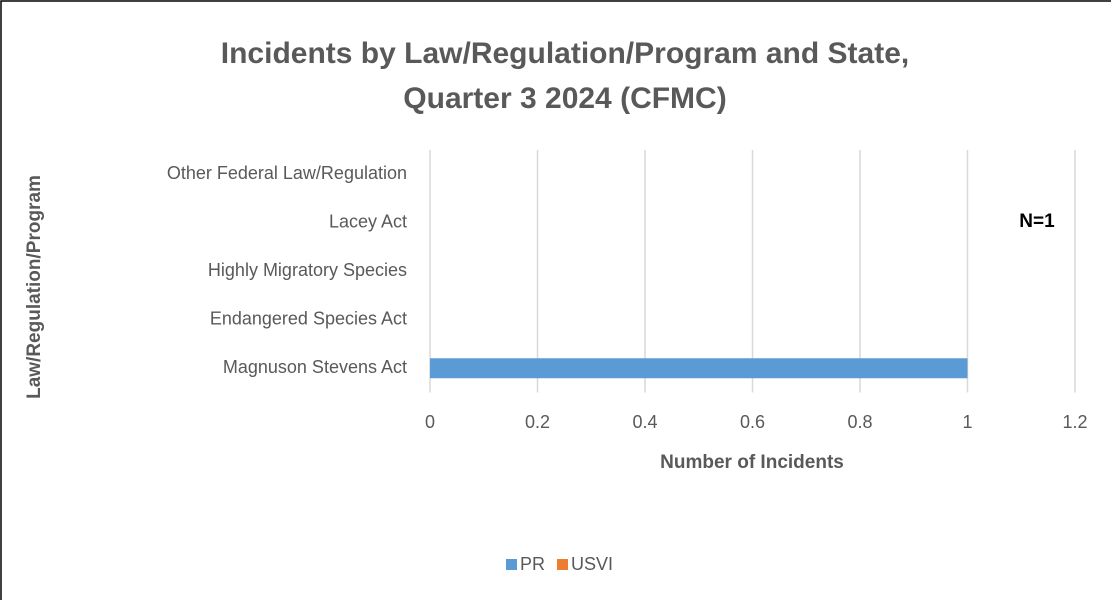 The width and height of the screenshot is (1111, 600). What do you see at coordinates (308, 319) in the screenshot?
I see `y-tick-label: Endangered Species Act` at bounding box center [308, 319].